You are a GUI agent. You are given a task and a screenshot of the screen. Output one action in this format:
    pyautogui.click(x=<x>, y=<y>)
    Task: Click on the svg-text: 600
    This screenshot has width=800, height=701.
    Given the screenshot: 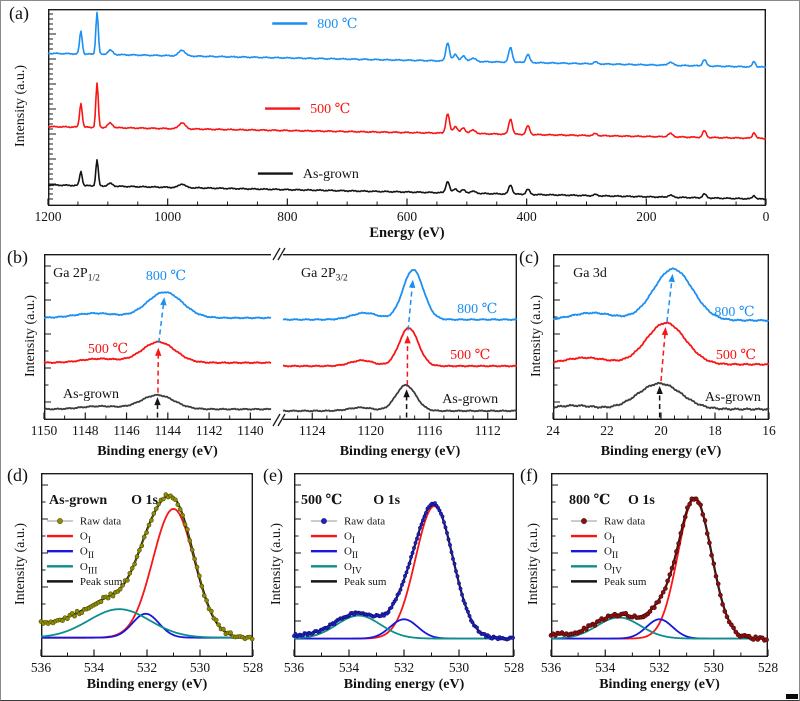 What is the action you would take?
    pyautogui.click(x=407, y=216)
    